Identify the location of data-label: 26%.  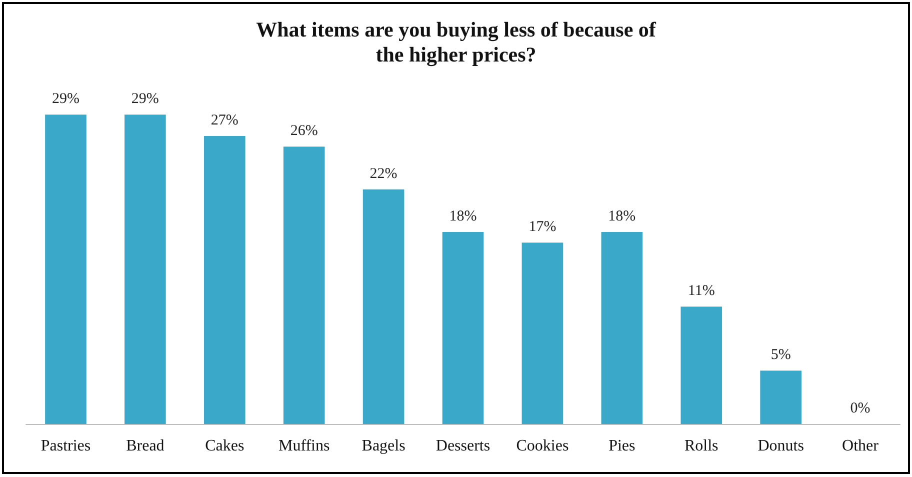
(304, 131).